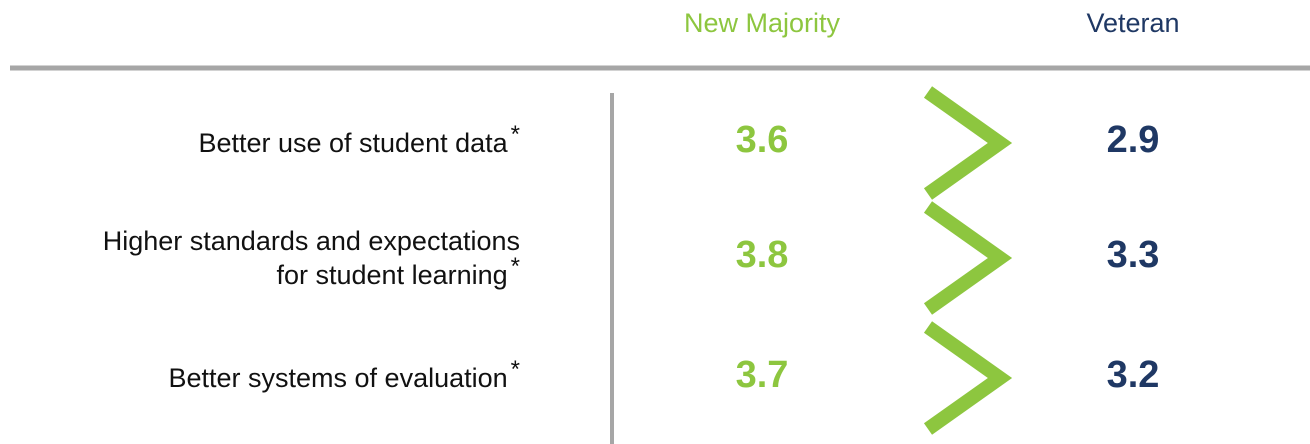  I want to click on label-text: Higher standards and expectations, so click(311, 241).